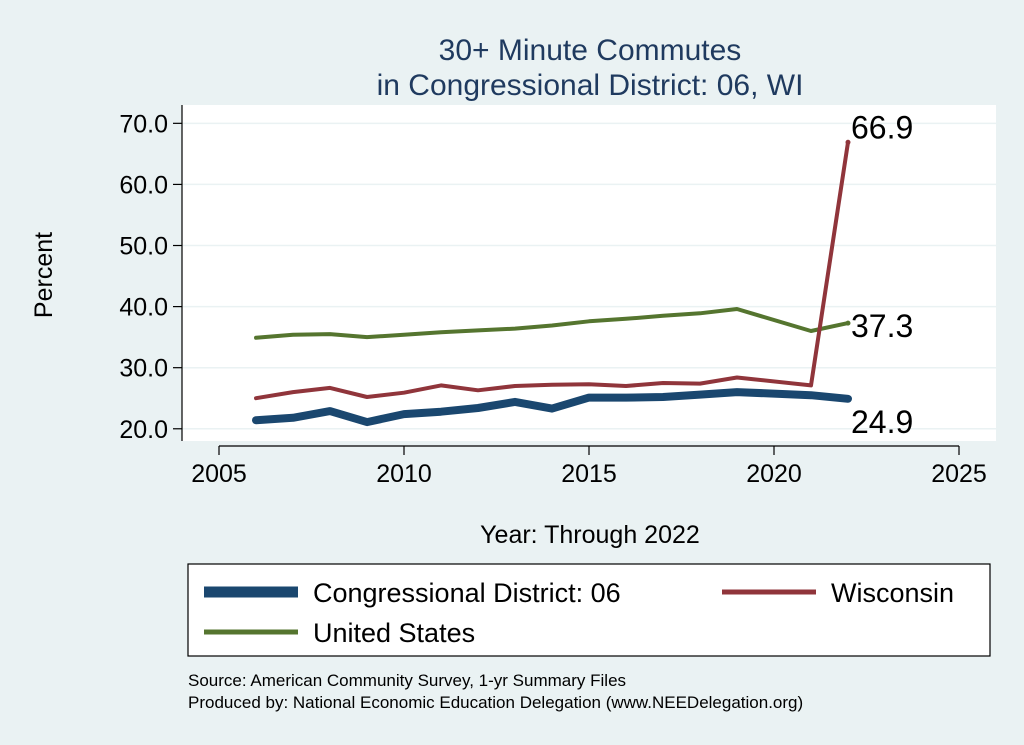 This screenshot has width=1024, height=745. What do you see at coordinates (882, 326) in the screenshot?
I see `end-label-united-states: 37.3` at bounding box center [882, 326].